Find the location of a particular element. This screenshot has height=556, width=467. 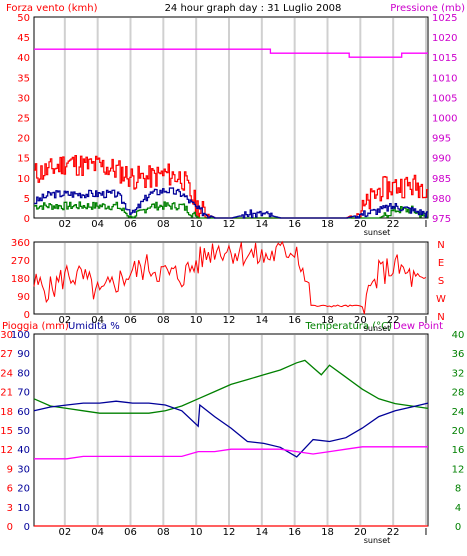

panel1-ytick-label: 45 is located at coordinates (23, 38).